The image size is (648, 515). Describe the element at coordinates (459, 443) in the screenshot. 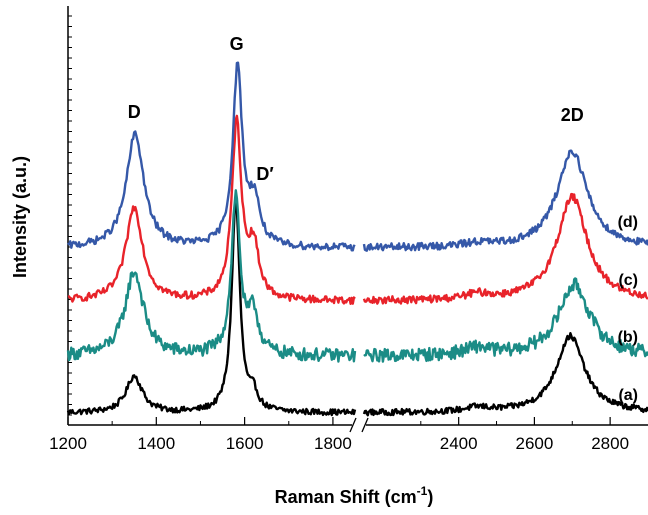

I see `x-tick-label: 2400` at that location.